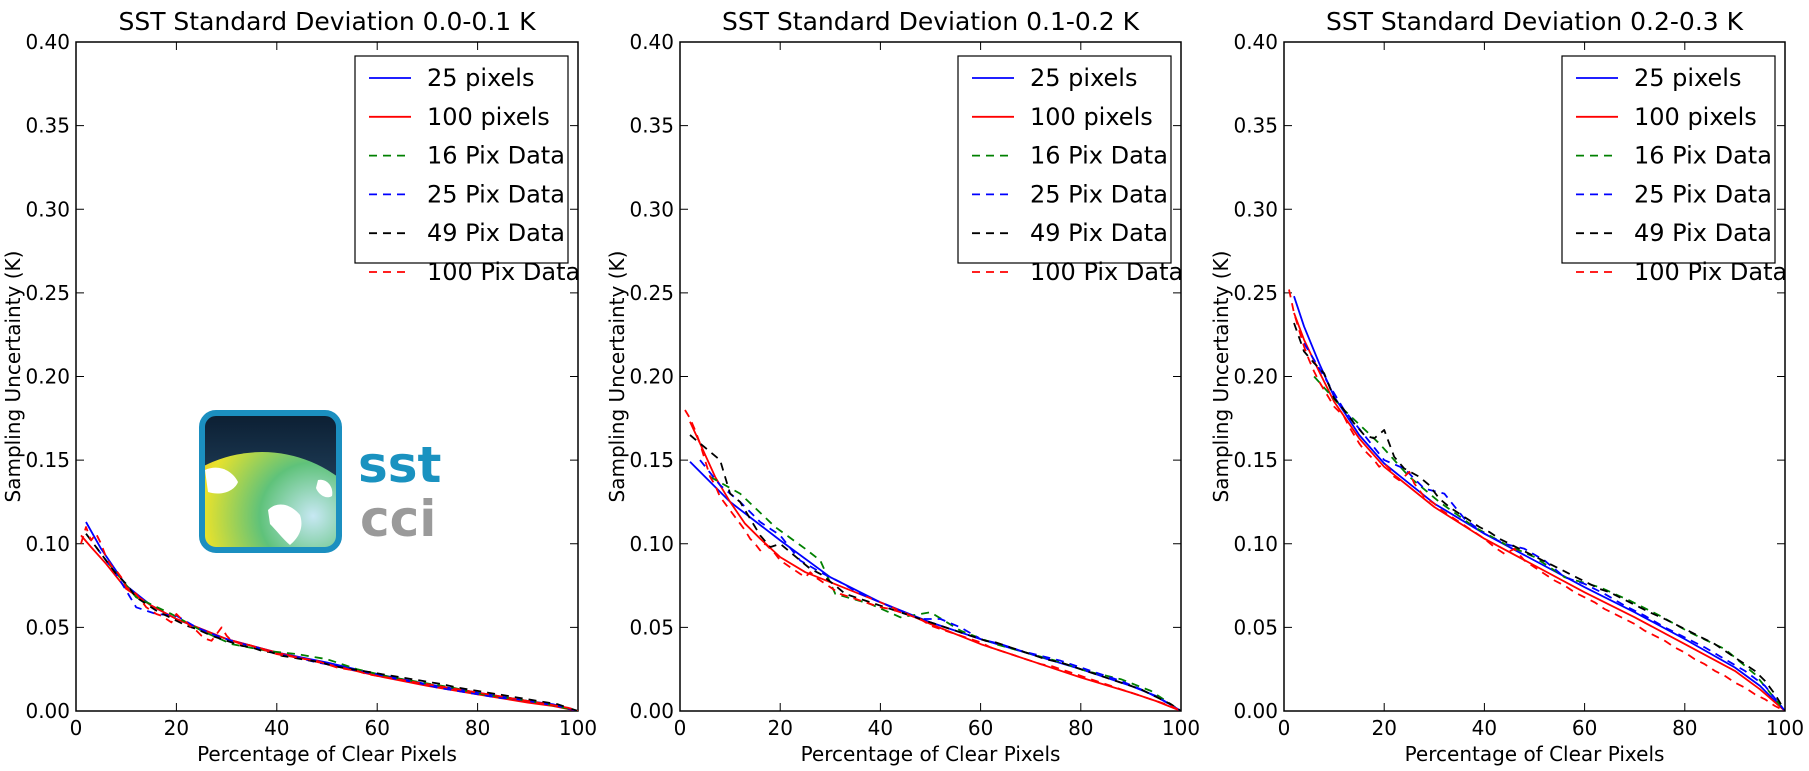 The image size is (1809, 771). What do you see at coordinates (221, 480) in the screenshot?
I see `logo-continent-america` at bounding box center [221, 480].